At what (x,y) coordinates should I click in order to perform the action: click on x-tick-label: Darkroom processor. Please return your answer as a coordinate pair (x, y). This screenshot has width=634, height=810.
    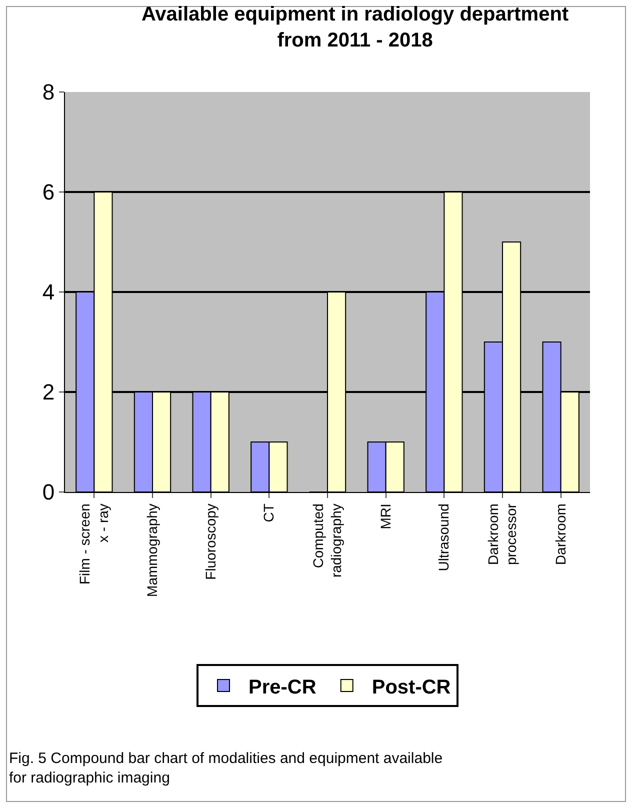
    Looking at the image, I should click on (502, 534).